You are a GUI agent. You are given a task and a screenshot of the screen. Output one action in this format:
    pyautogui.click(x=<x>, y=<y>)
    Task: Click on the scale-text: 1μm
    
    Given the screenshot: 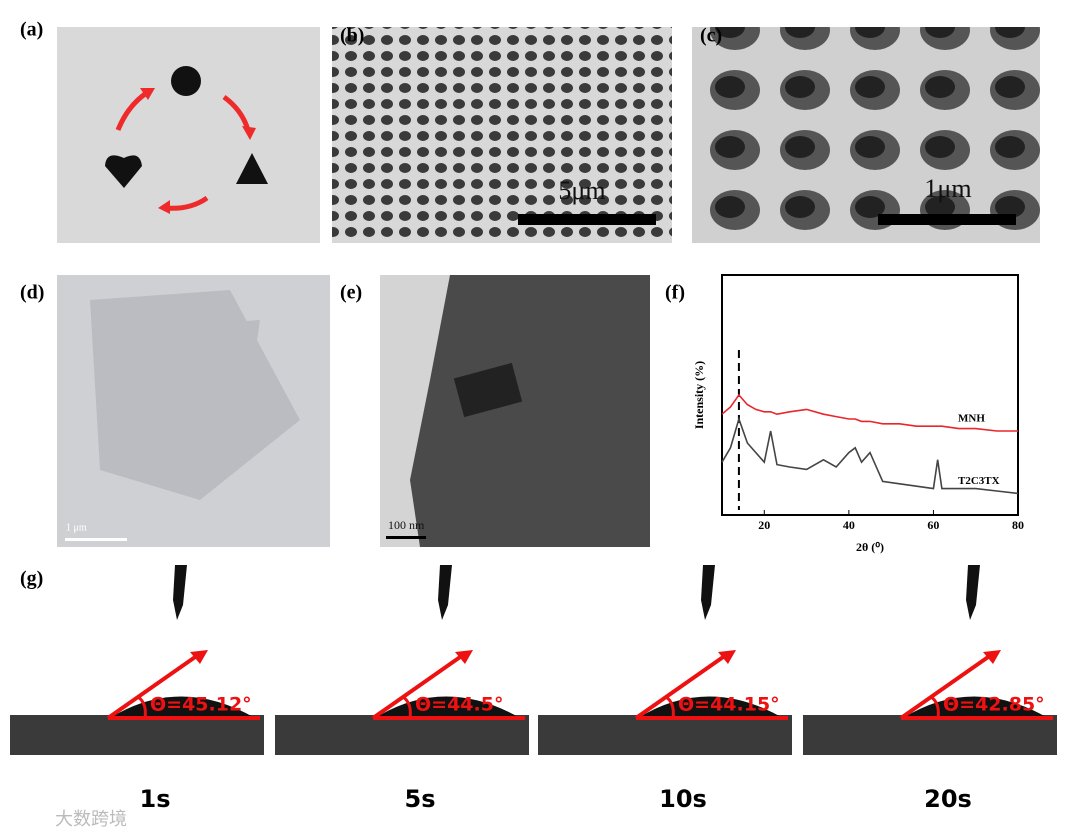 What is the action you would take?
    pyautogui.click(x=947, y=188)
    